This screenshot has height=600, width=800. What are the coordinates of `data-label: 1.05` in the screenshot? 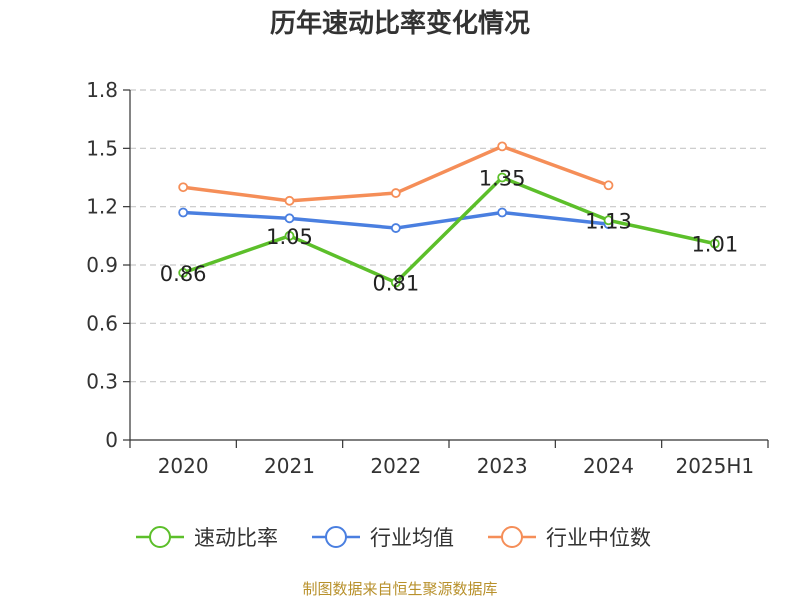 It's located at (289, 237).